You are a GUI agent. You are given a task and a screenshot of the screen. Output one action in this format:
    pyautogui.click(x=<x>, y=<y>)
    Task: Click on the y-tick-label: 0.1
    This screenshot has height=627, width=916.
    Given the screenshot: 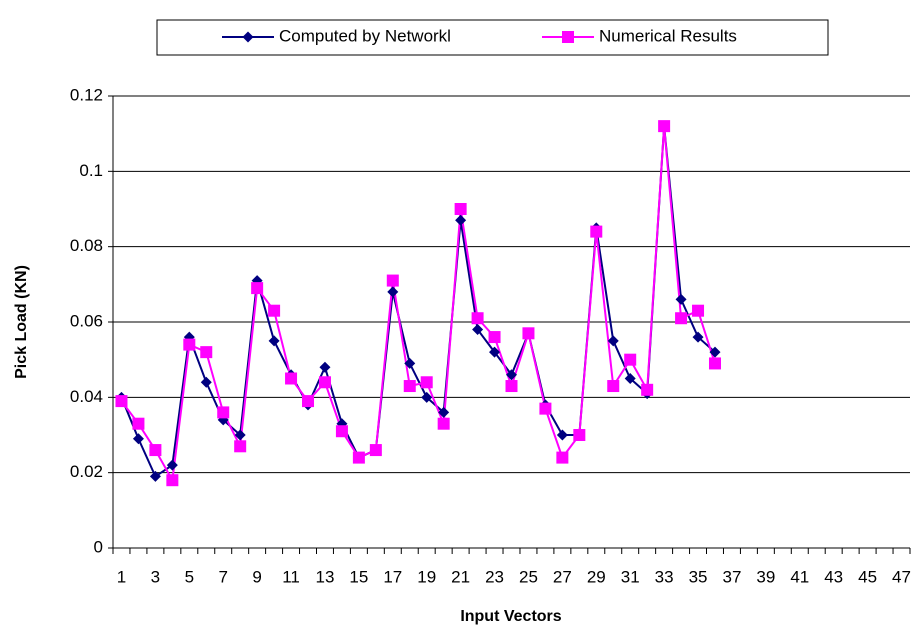 What is the action you would take?
    pyautogui.click(x=91, y=170)
    